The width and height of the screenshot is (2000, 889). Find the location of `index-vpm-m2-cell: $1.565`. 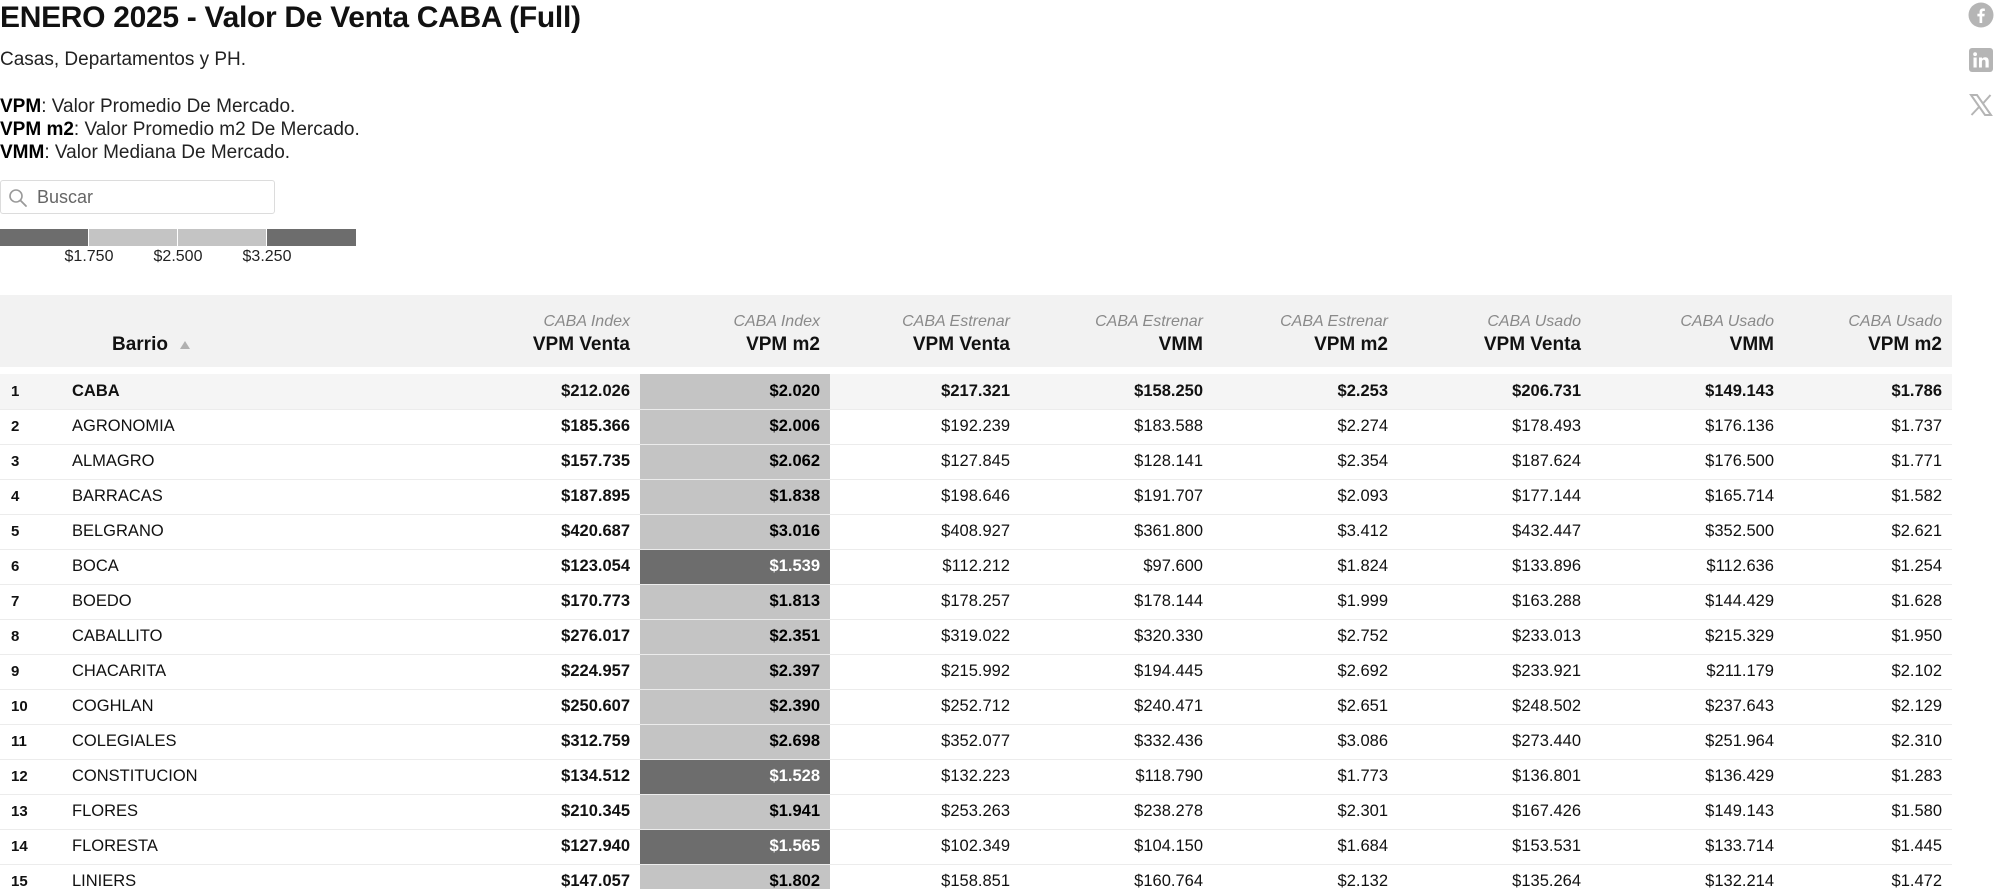

index-vpm-m2-cell: $1.565 is located at coordinates (735, 847).